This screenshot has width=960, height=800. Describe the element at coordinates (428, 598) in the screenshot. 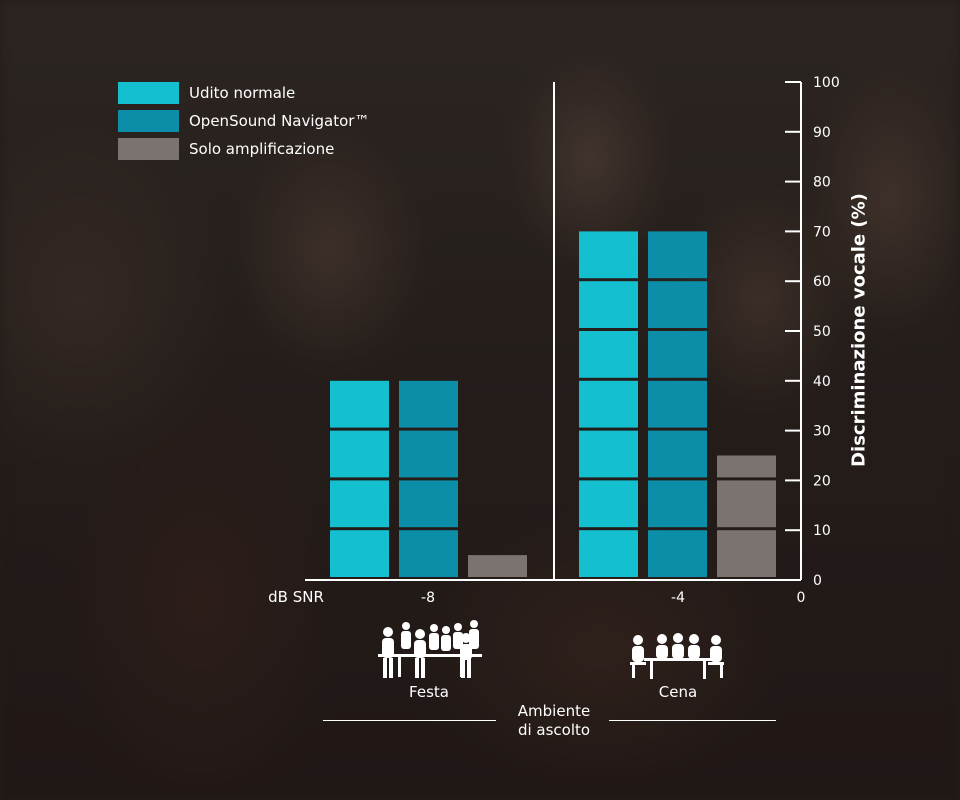

I see `x-tick-label-0: -8` at that location.